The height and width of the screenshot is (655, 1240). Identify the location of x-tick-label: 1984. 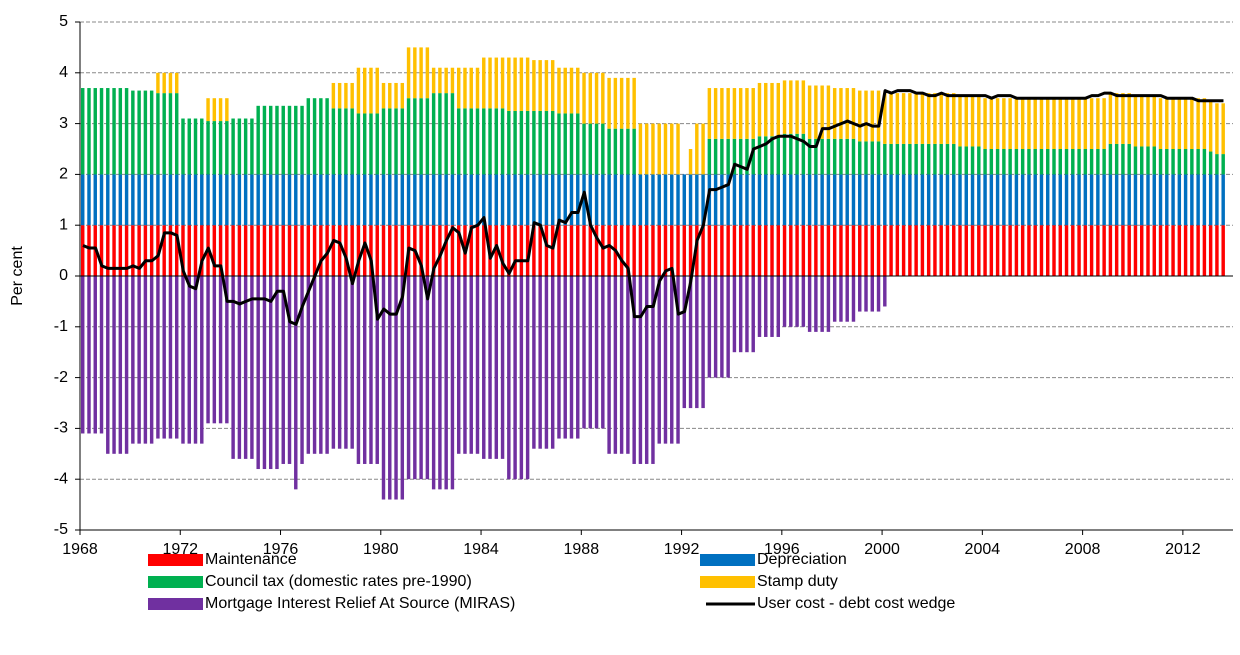
(481, 549).